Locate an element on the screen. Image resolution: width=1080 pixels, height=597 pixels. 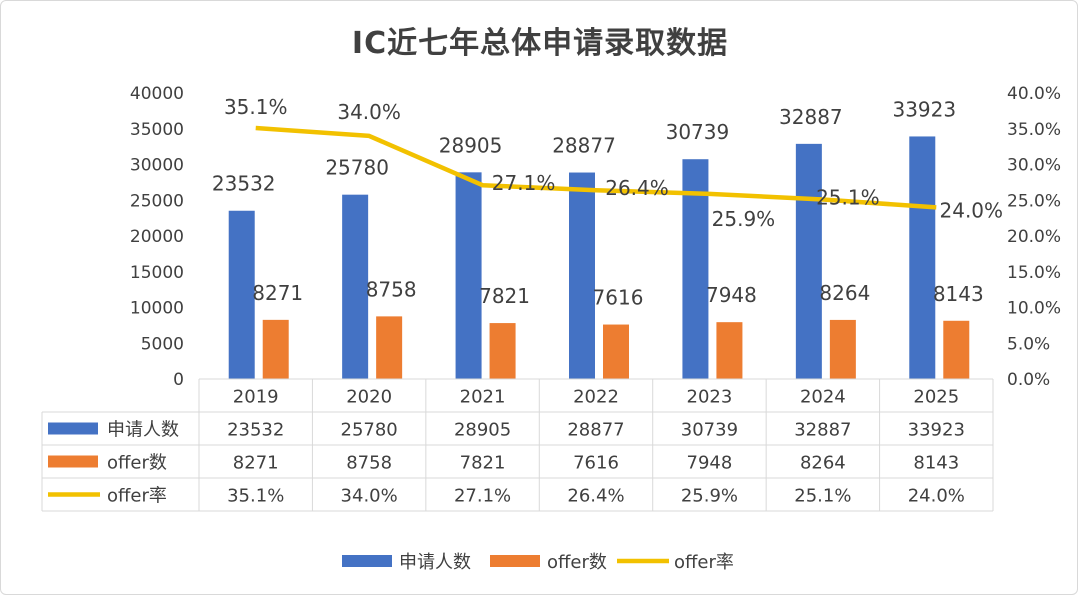
table-cell: 7948 is located at coordinates (710, 463).